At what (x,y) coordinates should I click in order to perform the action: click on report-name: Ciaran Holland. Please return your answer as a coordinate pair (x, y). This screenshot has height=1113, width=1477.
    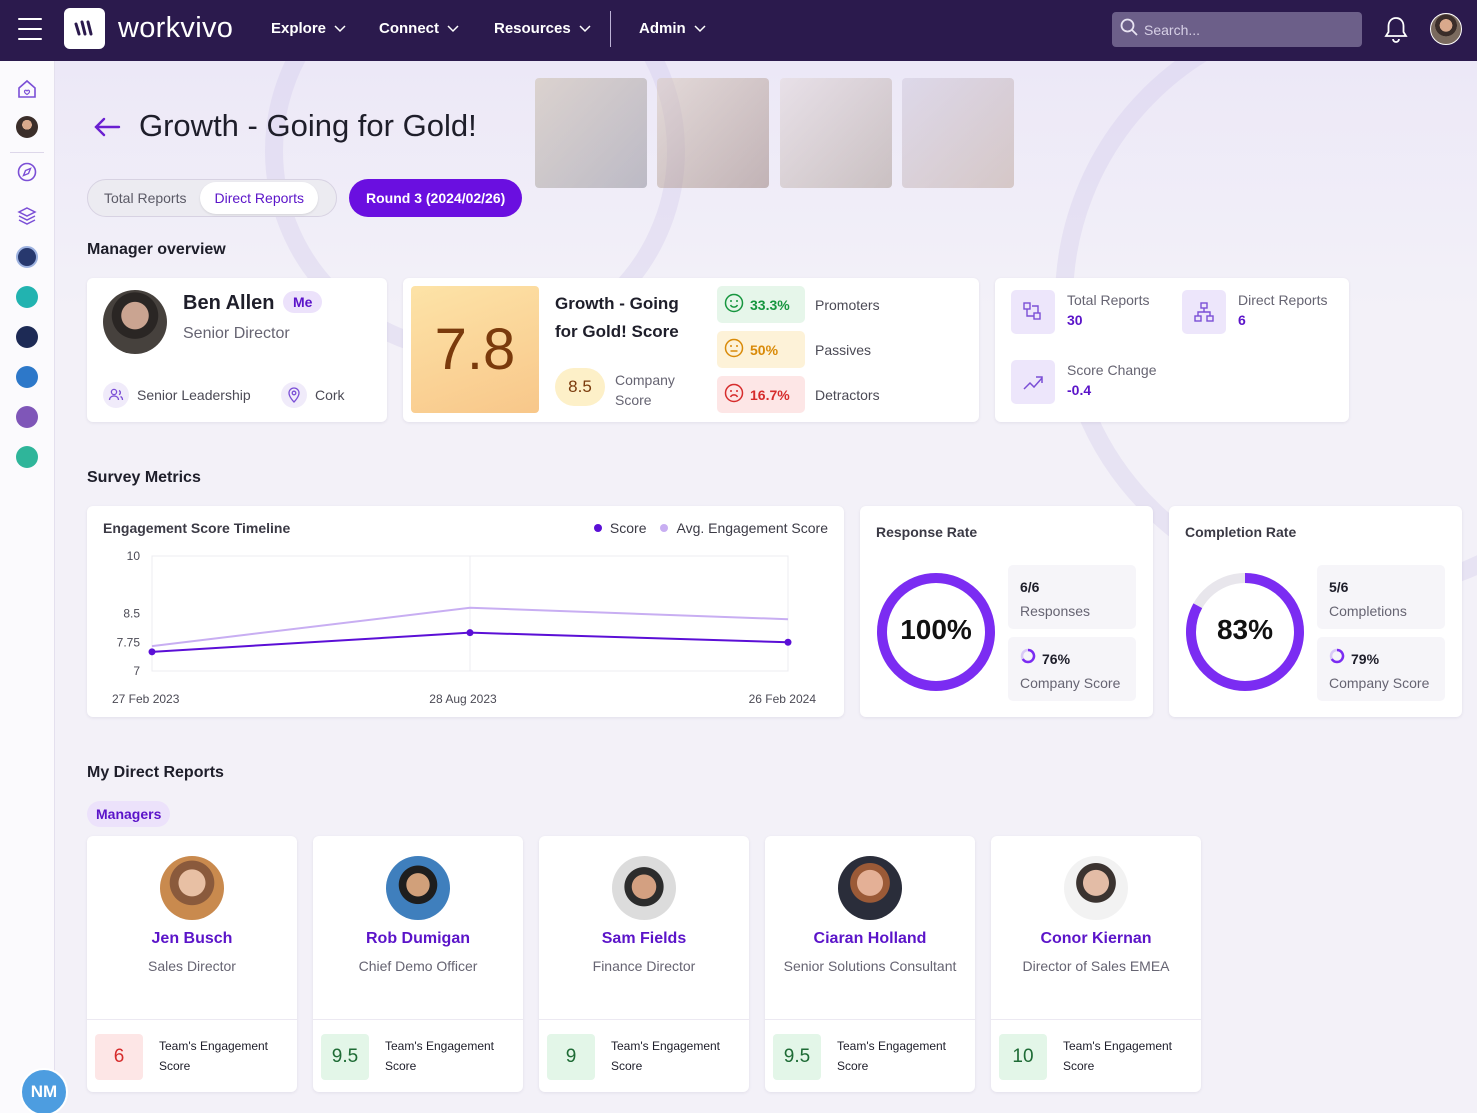
    Looking at the image, I should click on (870, 938).